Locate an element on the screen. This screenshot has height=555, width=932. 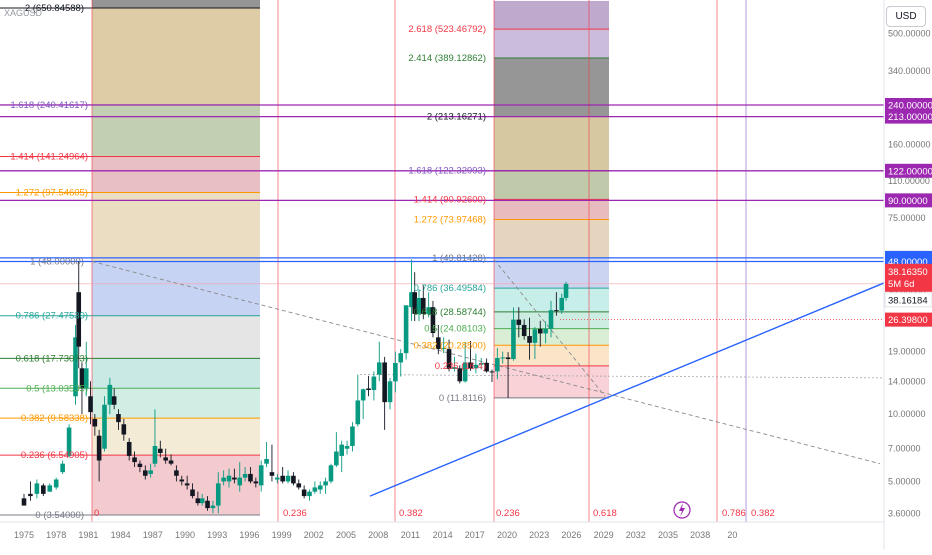
x-axis-tick-label: 1996 is located at coordinates (249, 535).